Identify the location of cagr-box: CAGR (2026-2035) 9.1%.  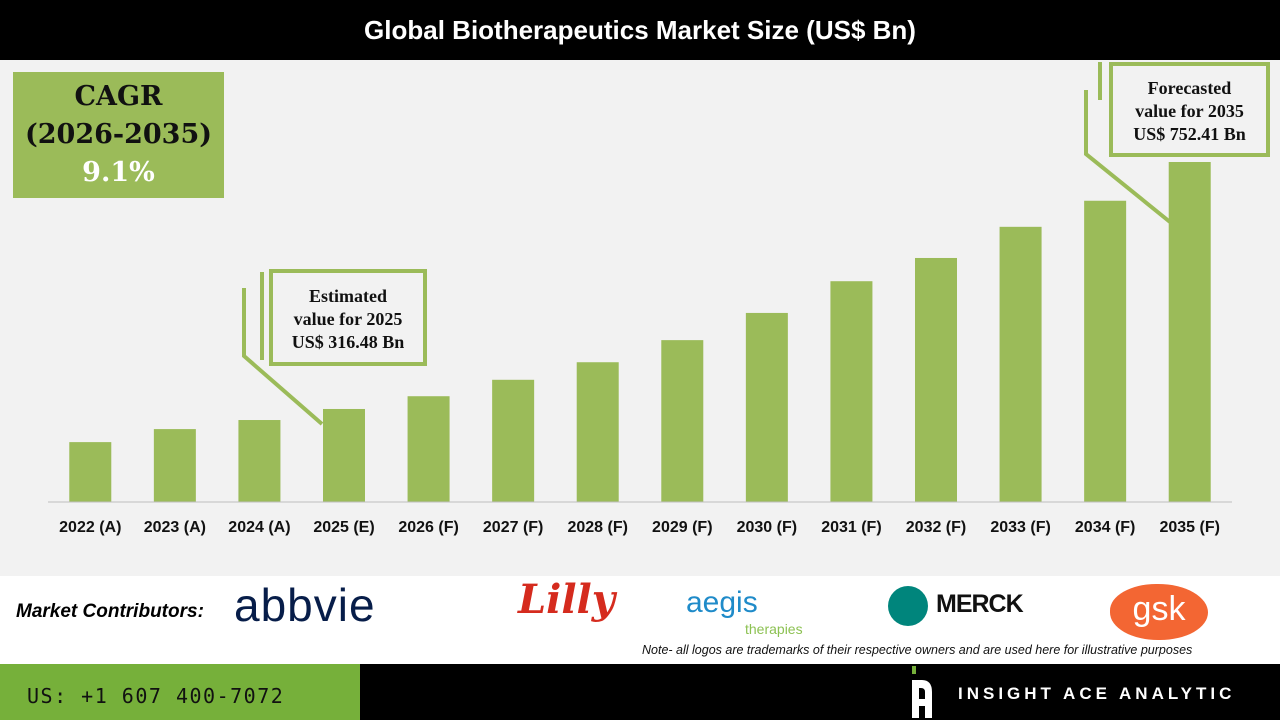
(118, 135).